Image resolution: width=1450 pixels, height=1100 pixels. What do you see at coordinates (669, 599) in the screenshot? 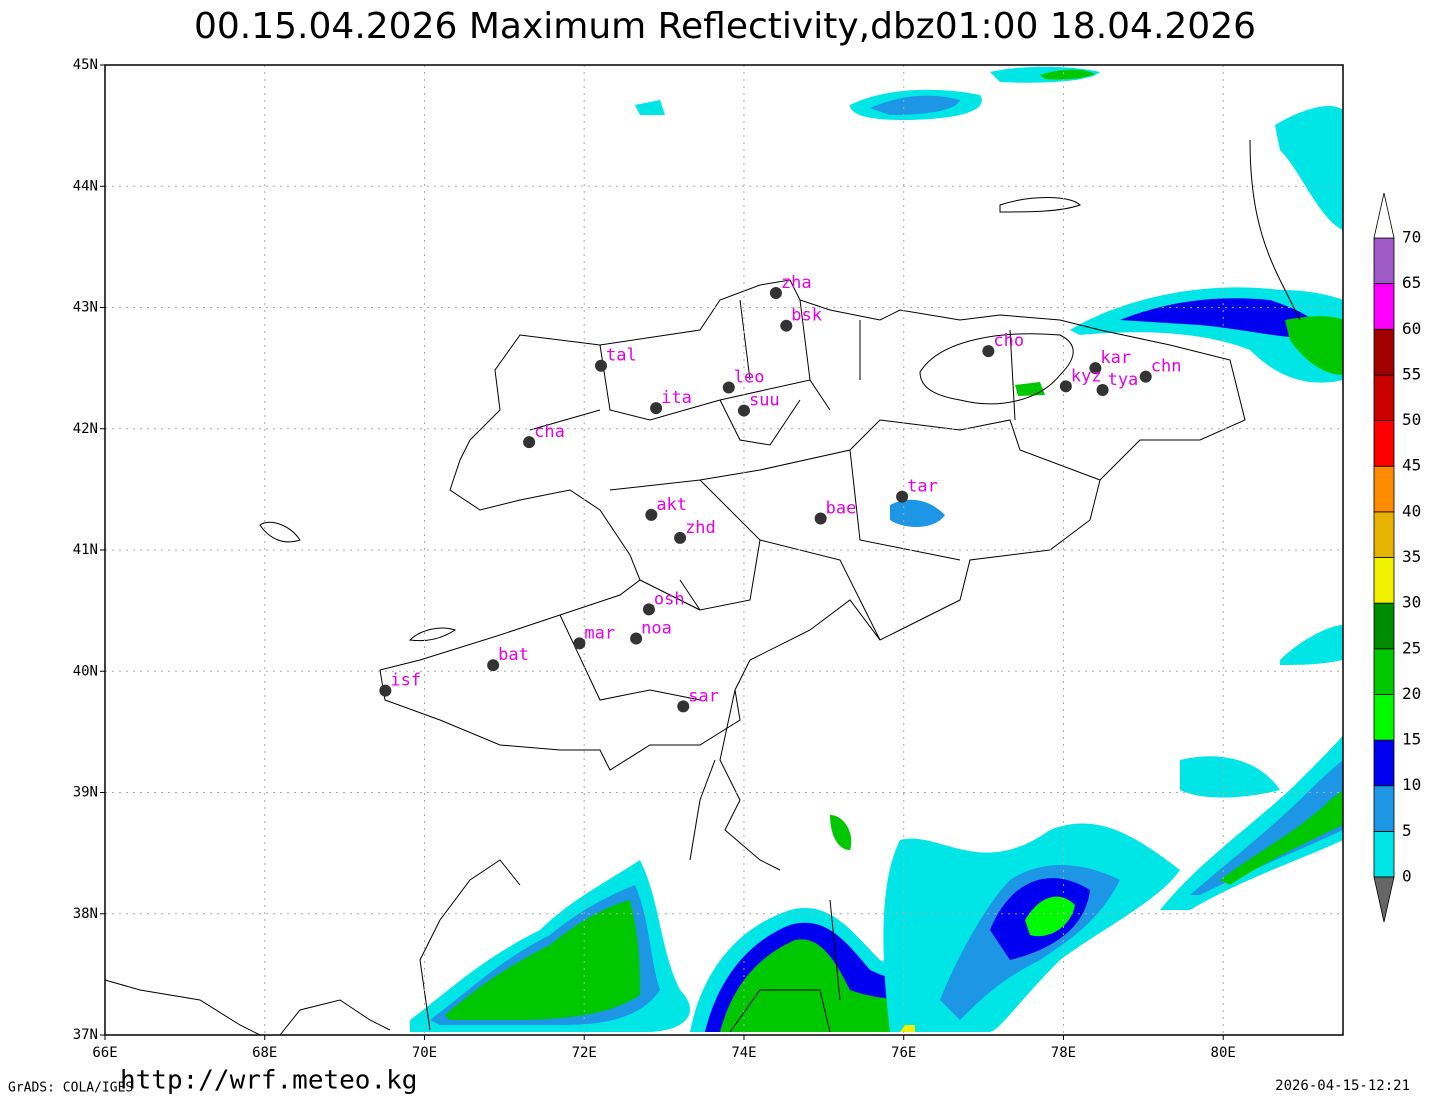
I see `station-label: osh` at bounding box center [669, 599].